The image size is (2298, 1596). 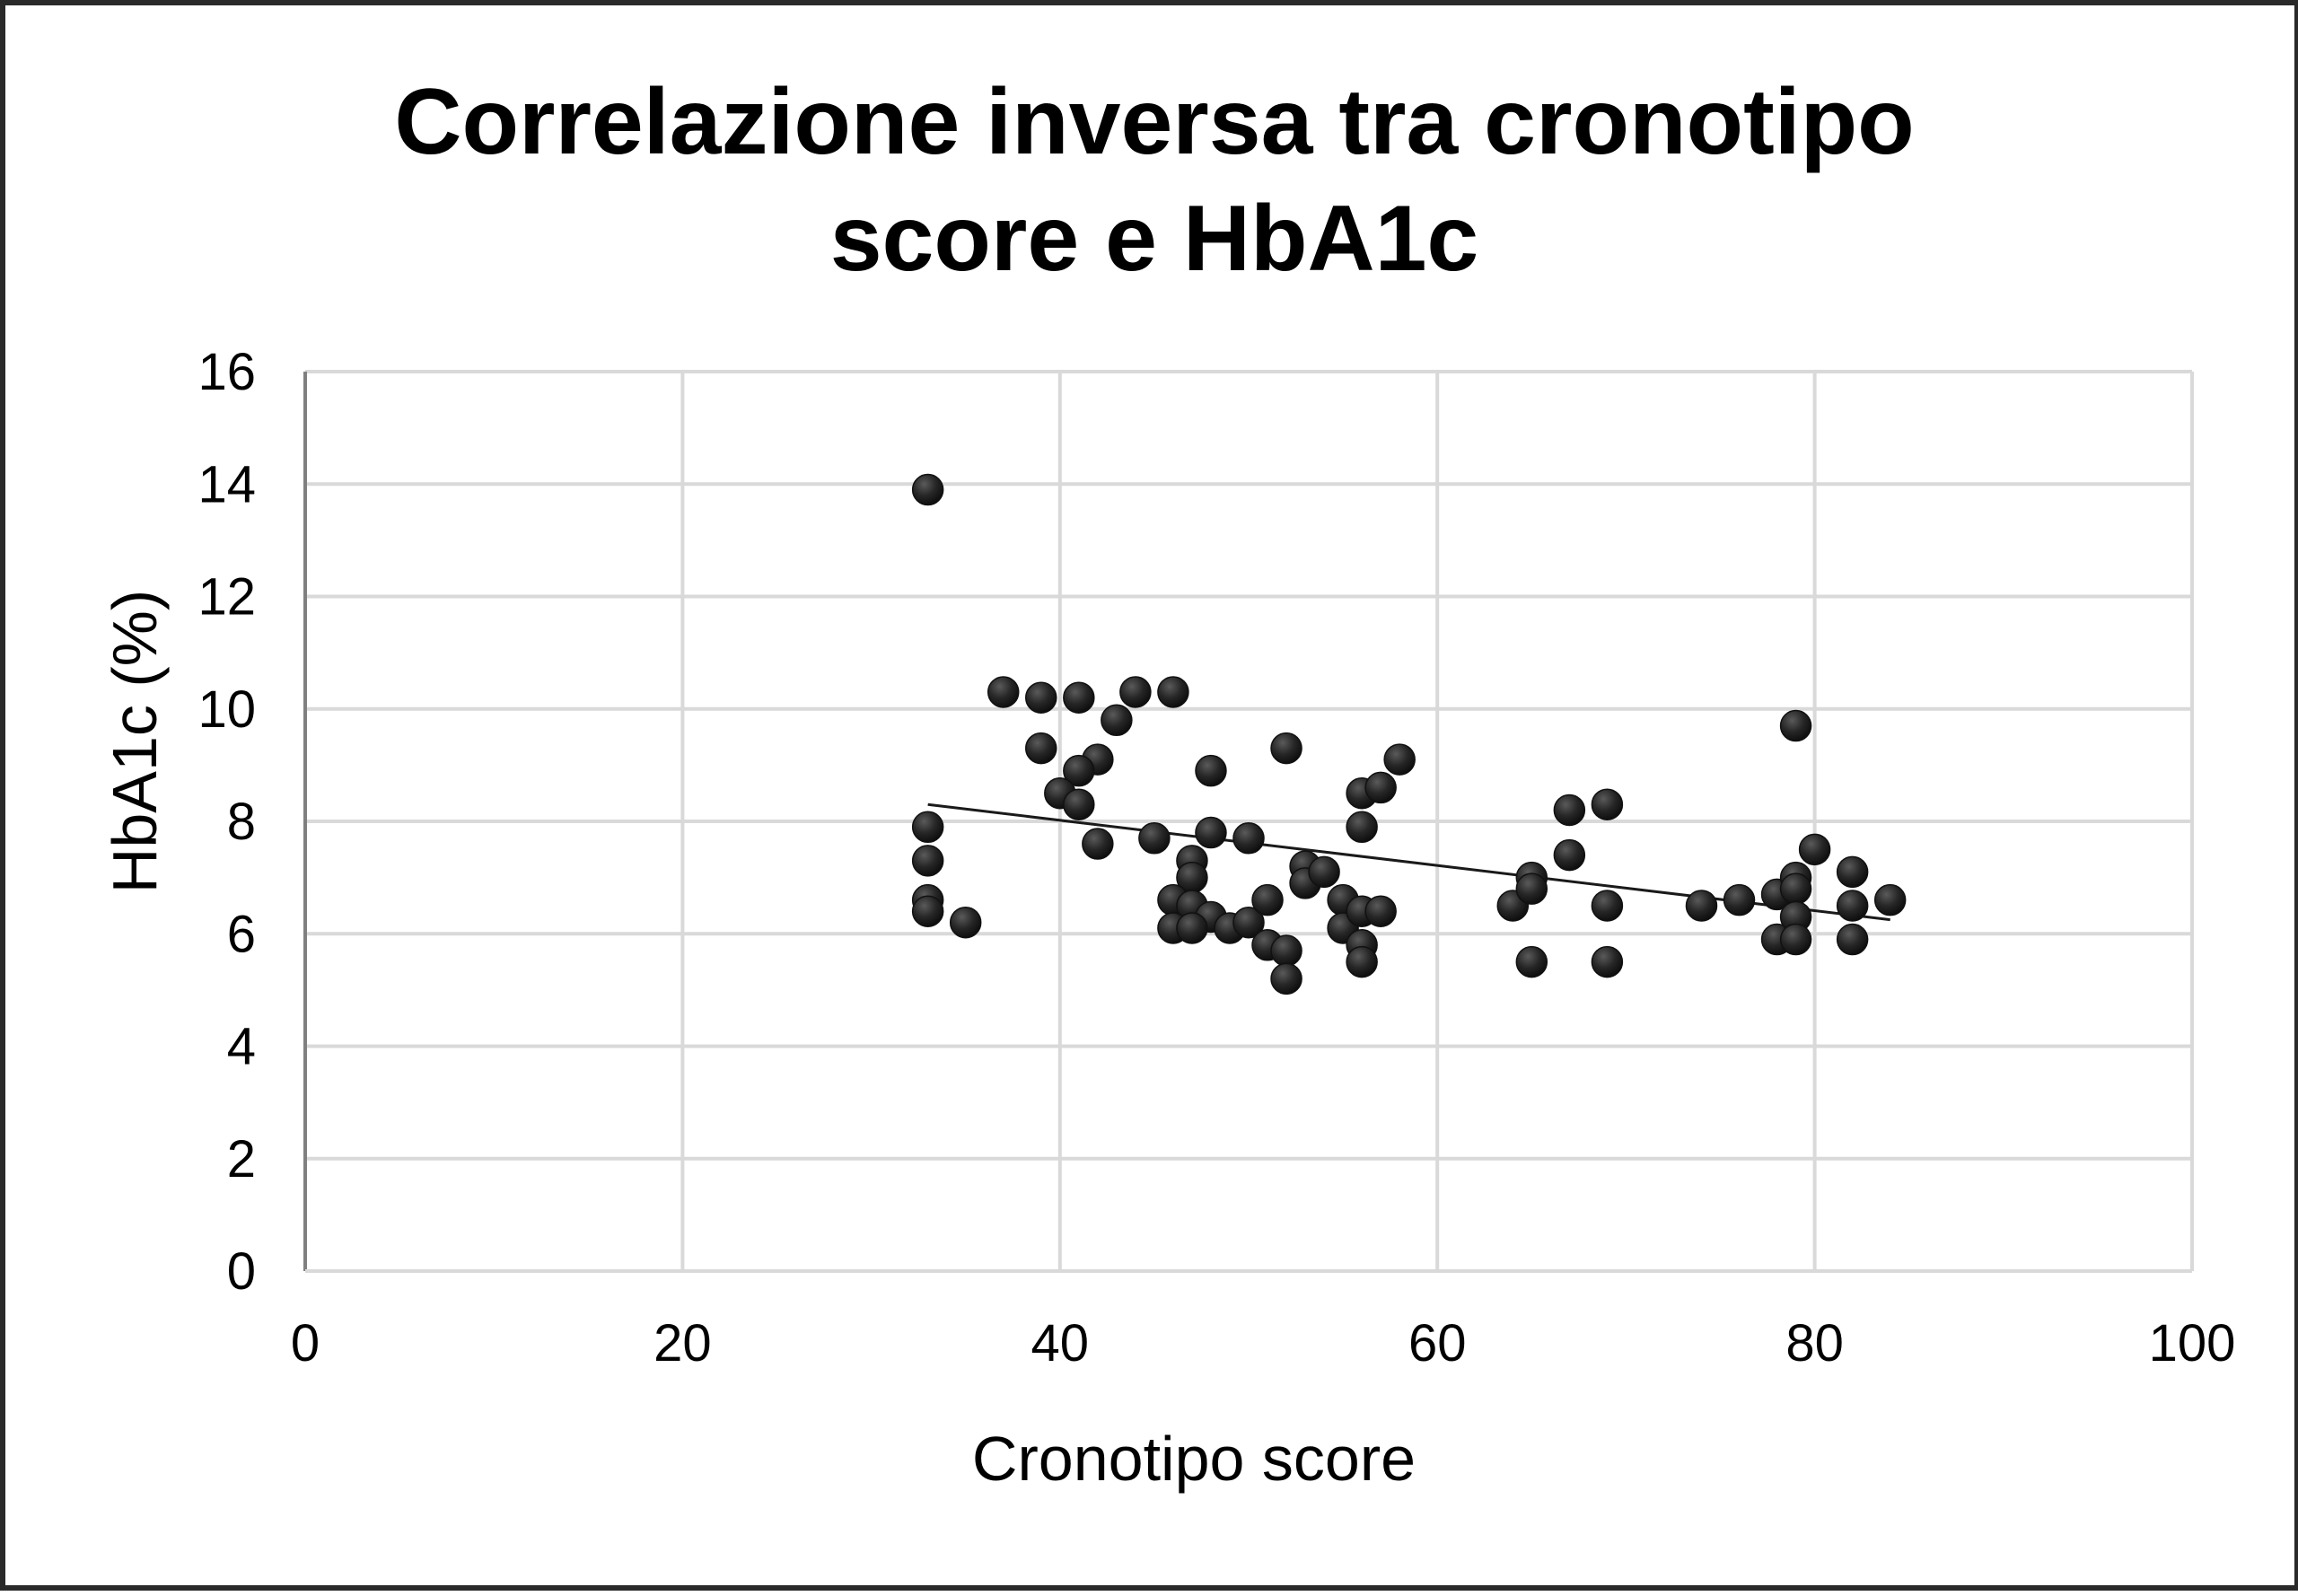 What do you see at coordinates (241, 1159) in the screenshot?
I see `y-tick-label: 2` at bounding box center [241, 1159].